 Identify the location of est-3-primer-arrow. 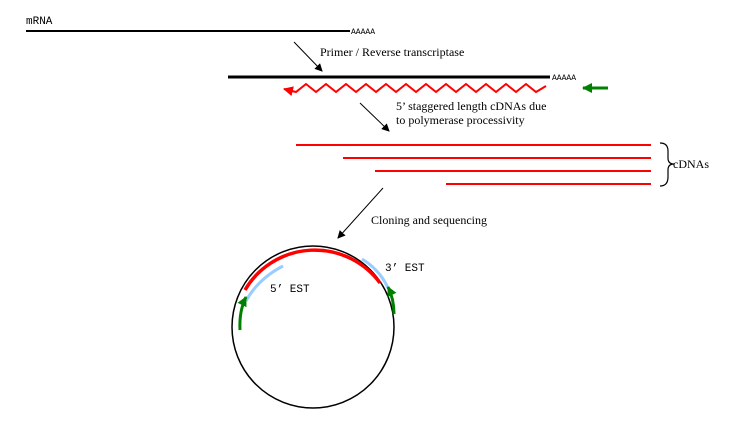
(391, 300).